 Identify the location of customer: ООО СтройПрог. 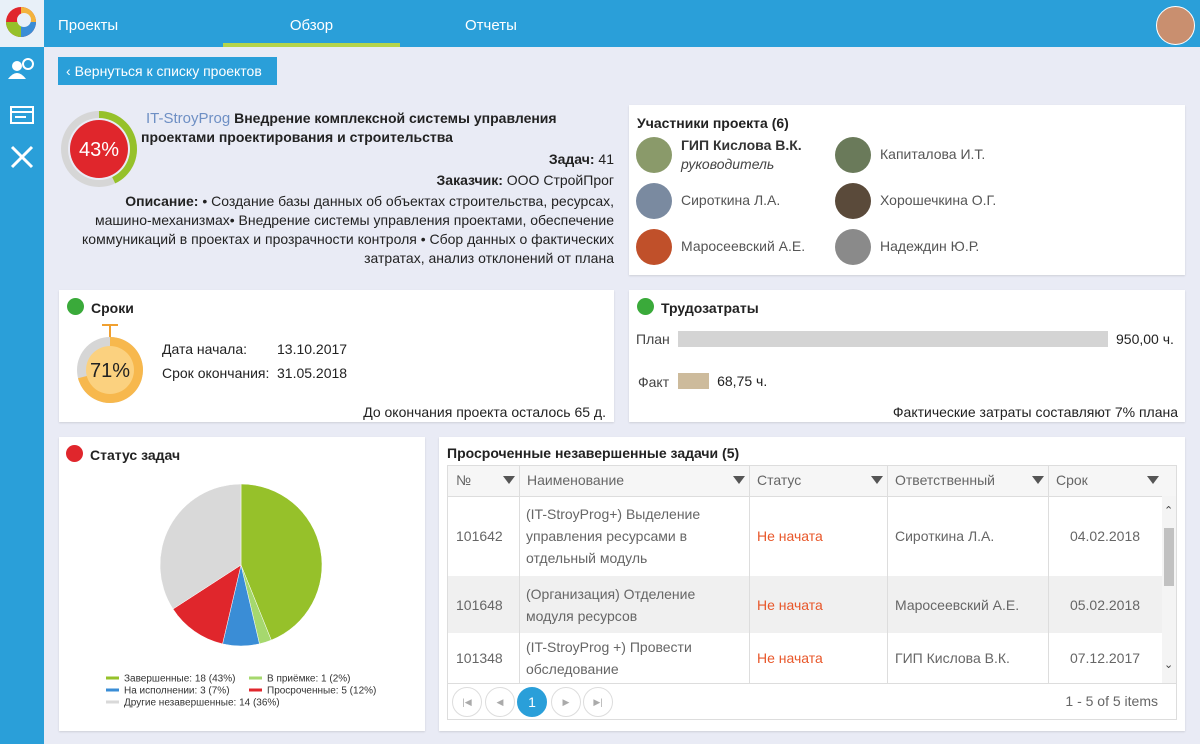
(560, 180).